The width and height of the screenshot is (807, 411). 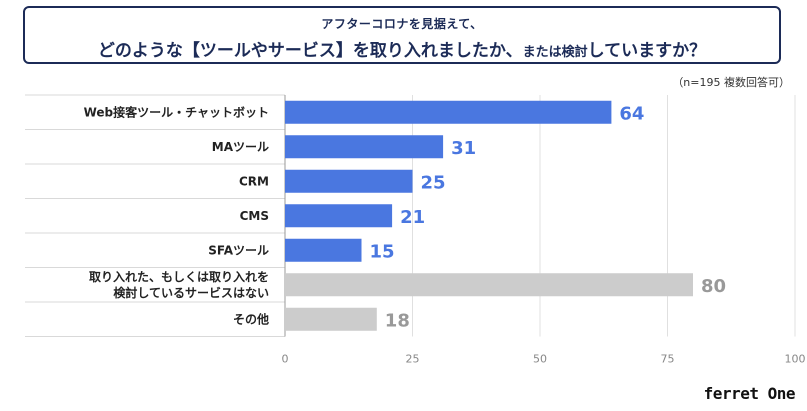 What do you see at coordinates (176, 111) in the screenshot?
I see `category-label: Web接客ツール・チャットボット` at bounding box center [176, 111].